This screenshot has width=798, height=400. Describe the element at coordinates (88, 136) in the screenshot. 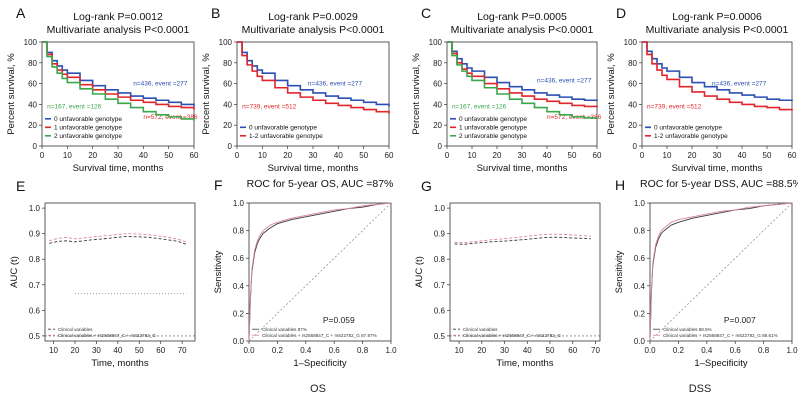

I see `legend-entry: 2 unfavorable genotype` at that location.